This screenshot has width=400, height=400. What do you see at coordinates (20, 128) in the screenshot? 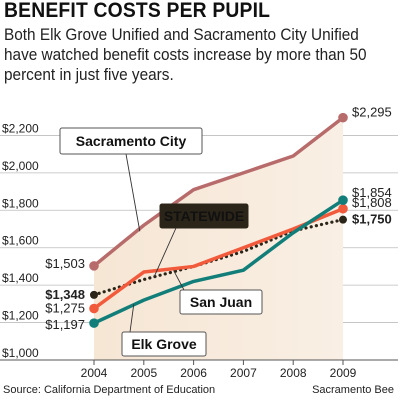
I see `y-tick-label: $2,200` at bounding box center [20, 128].